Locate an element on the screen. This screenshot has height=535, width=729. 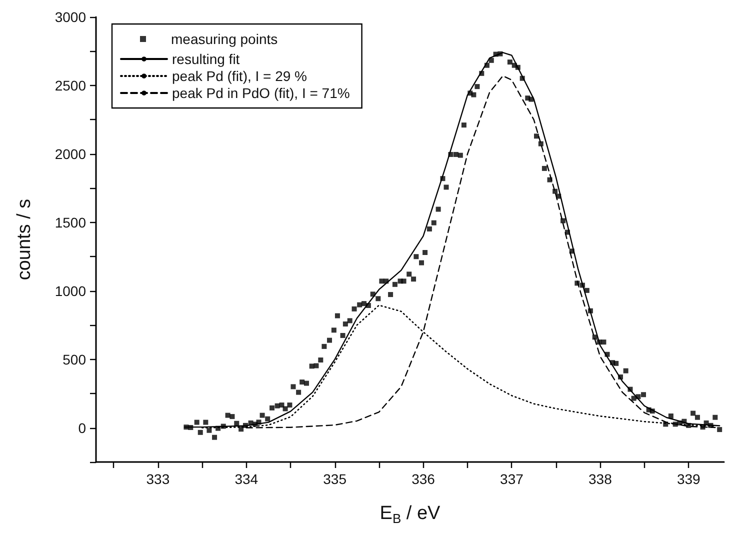
y-tick-label: 3000 is located at coordinates (70, 17).